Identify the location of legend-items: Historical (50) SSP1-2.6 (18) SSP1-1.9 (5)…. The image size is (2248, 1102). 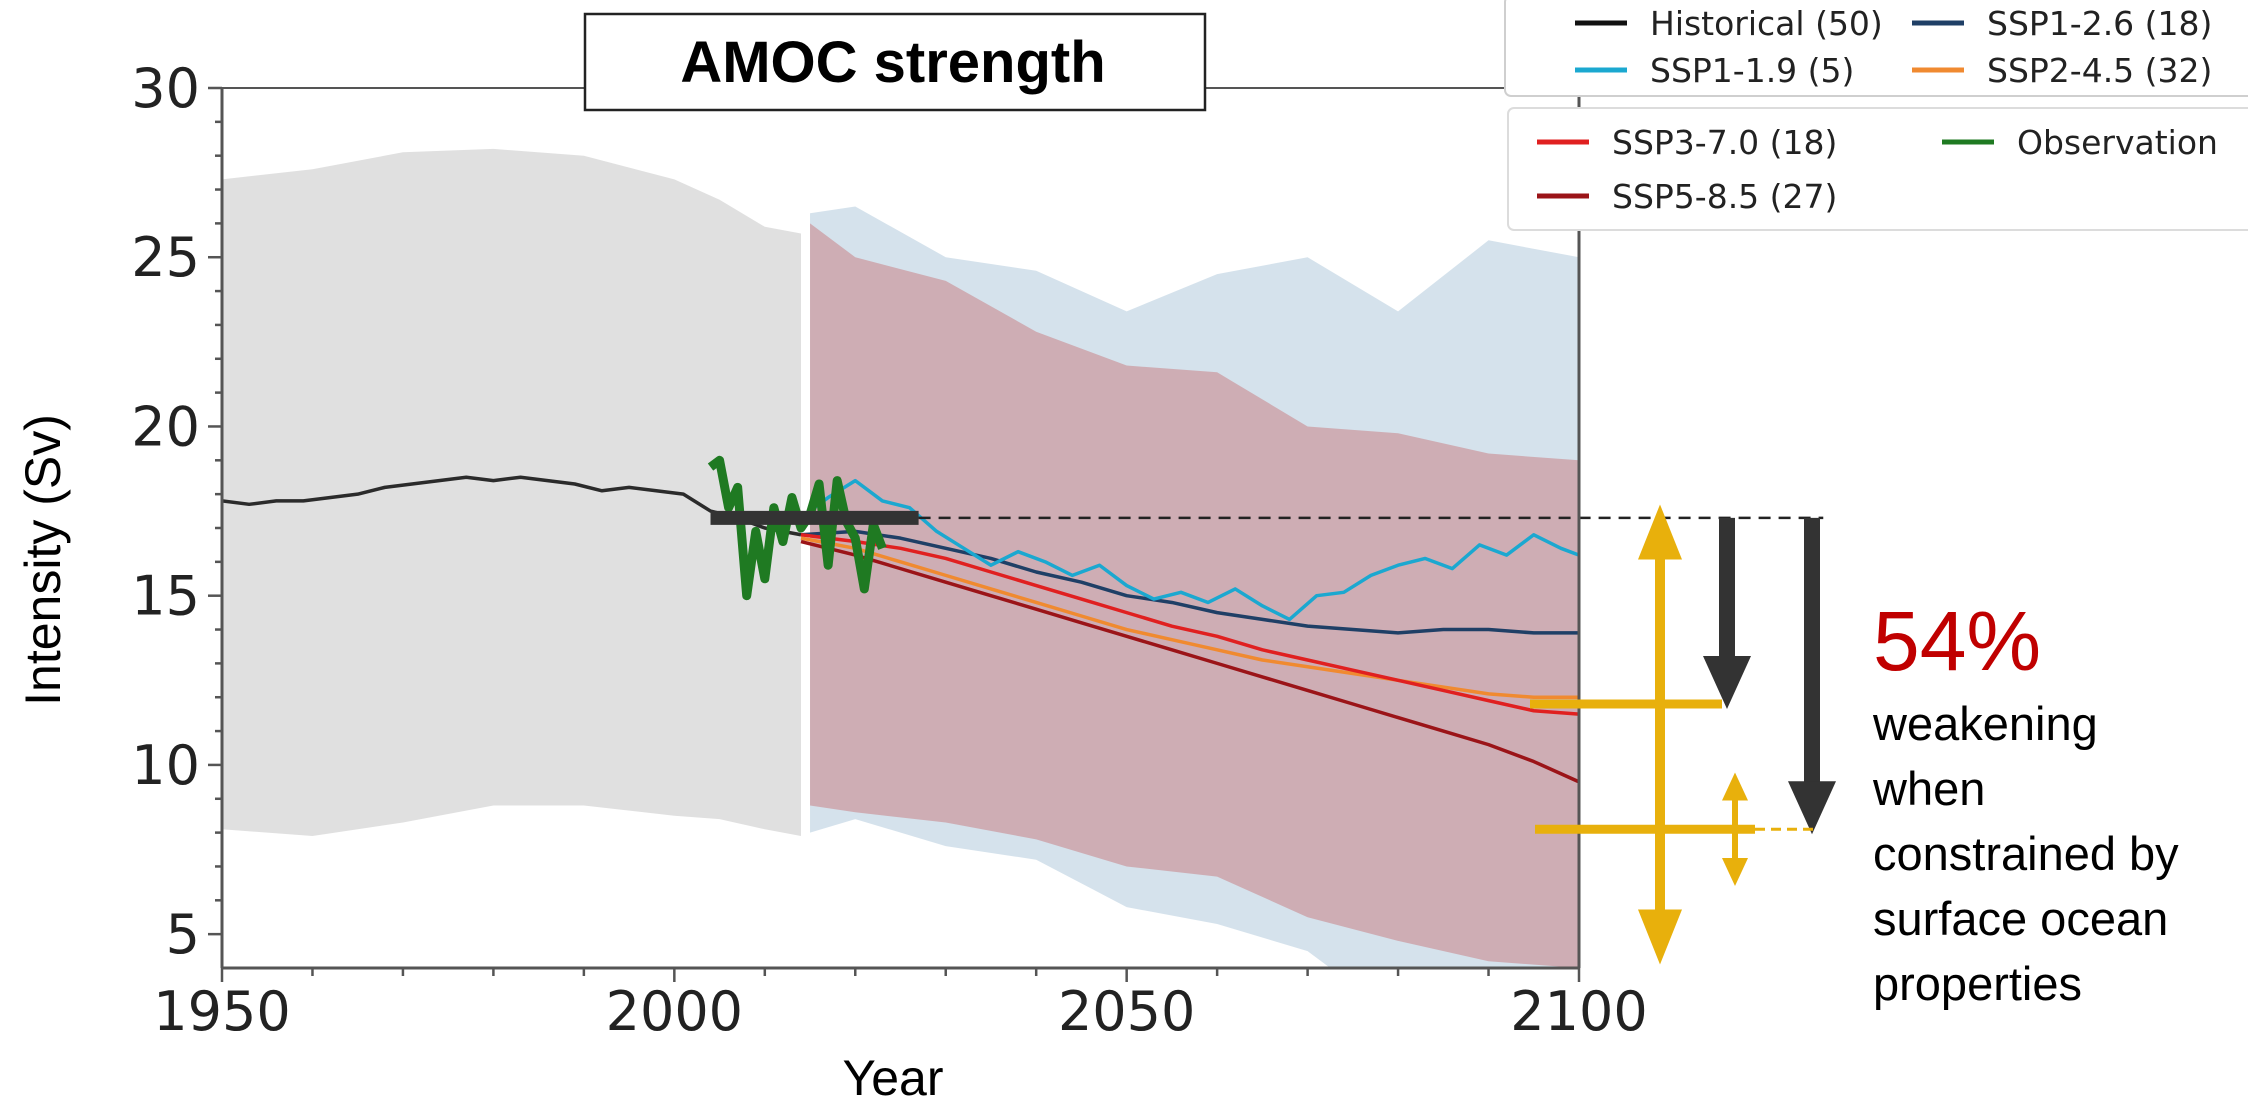
(1877, 110).